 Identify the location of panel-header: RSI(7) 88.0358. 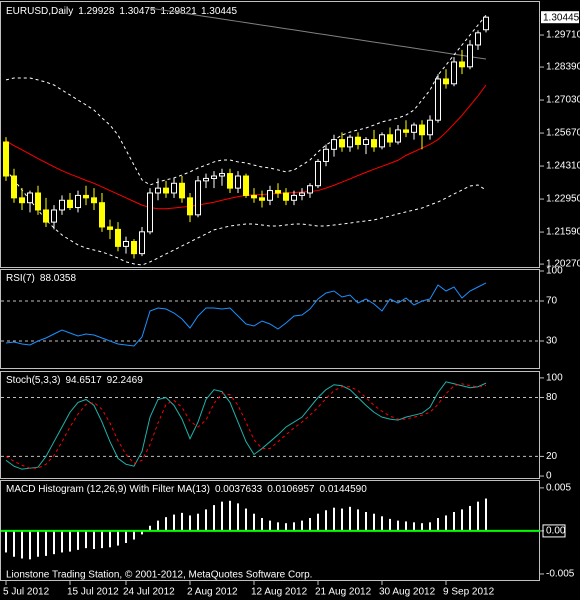
(41, 278).